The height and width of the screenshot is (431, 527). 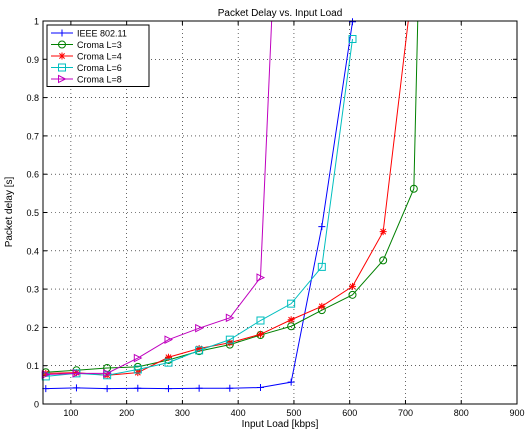 I want to click on legend-label: IEEE 802.11, so click(x=102, y=34).